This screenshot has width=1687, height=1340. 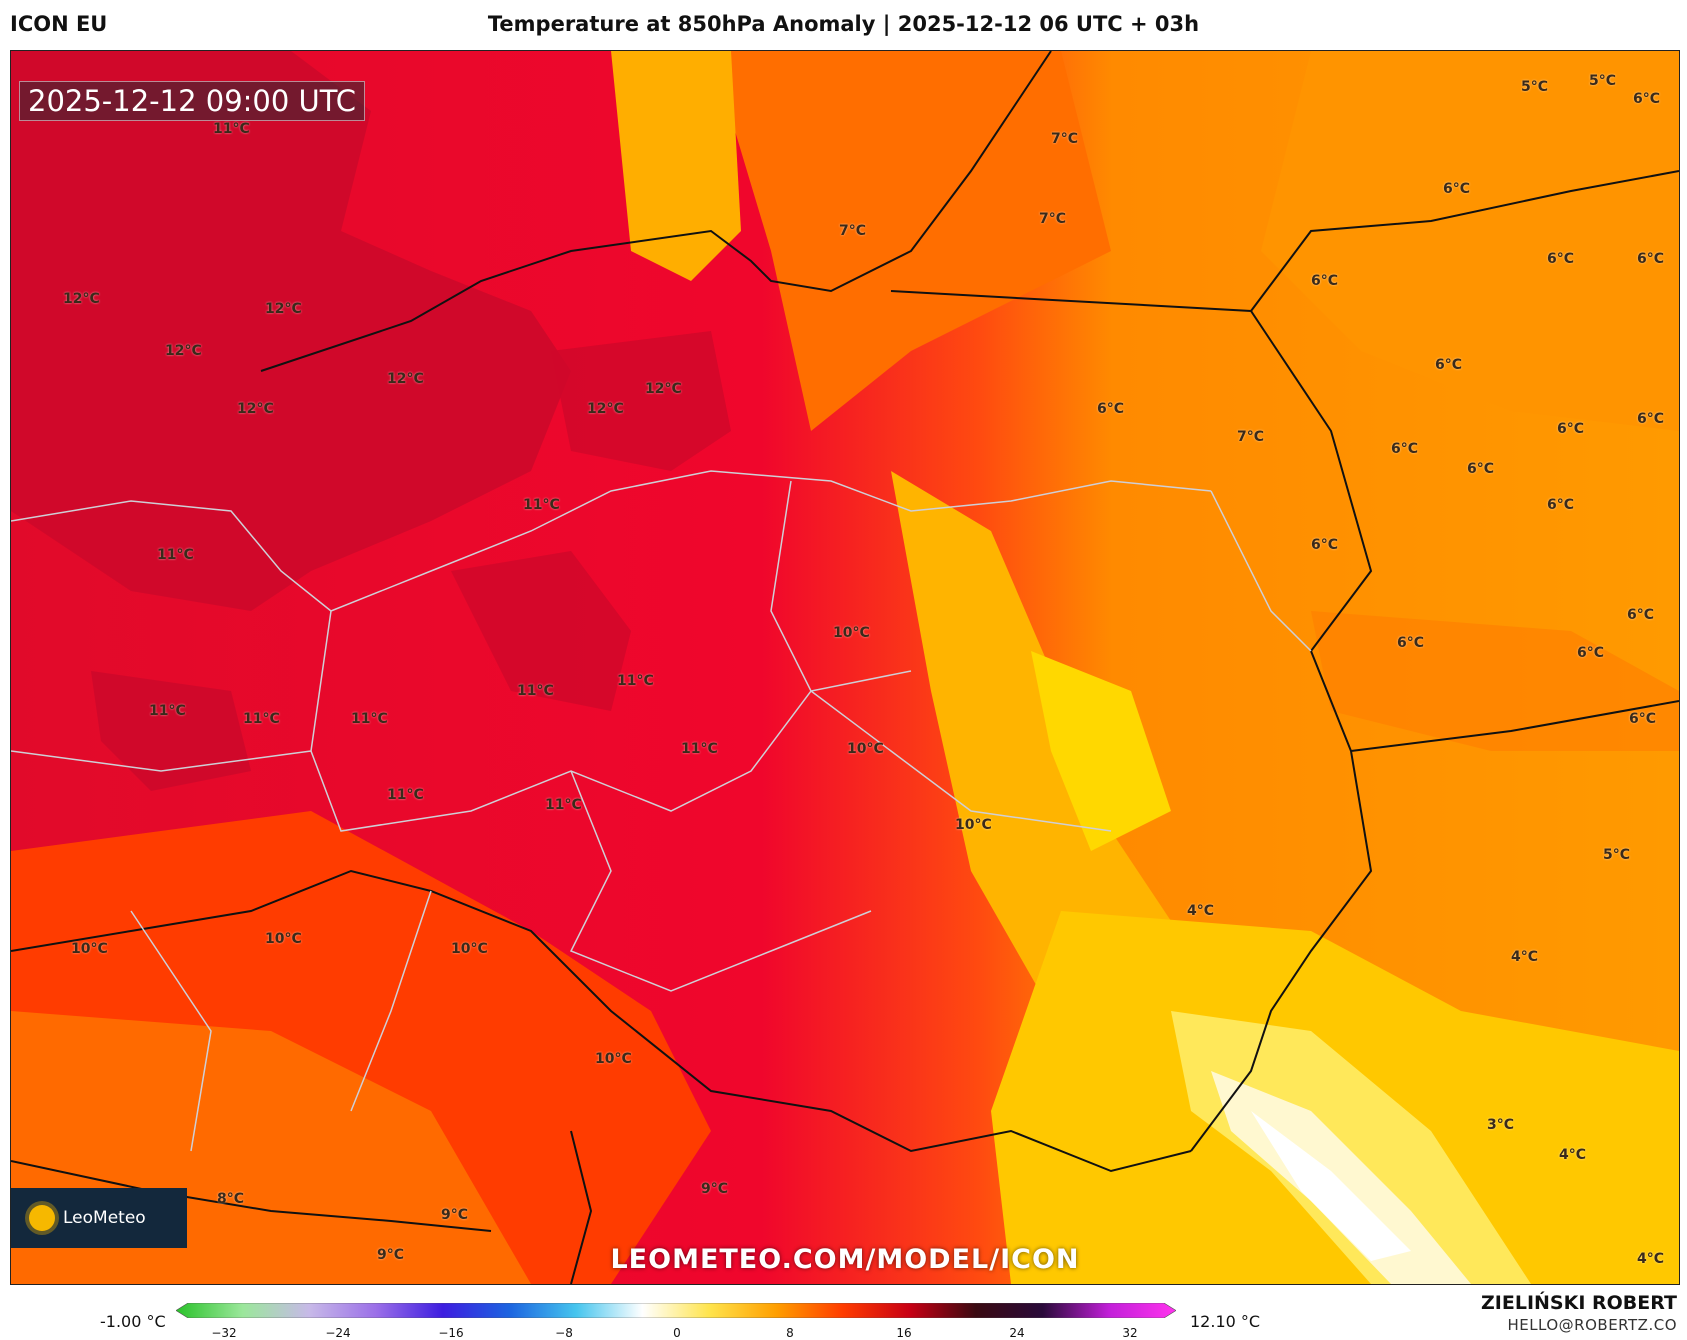 I want to click on temperature-label: 3°C, so click(x=1501, y=1125).